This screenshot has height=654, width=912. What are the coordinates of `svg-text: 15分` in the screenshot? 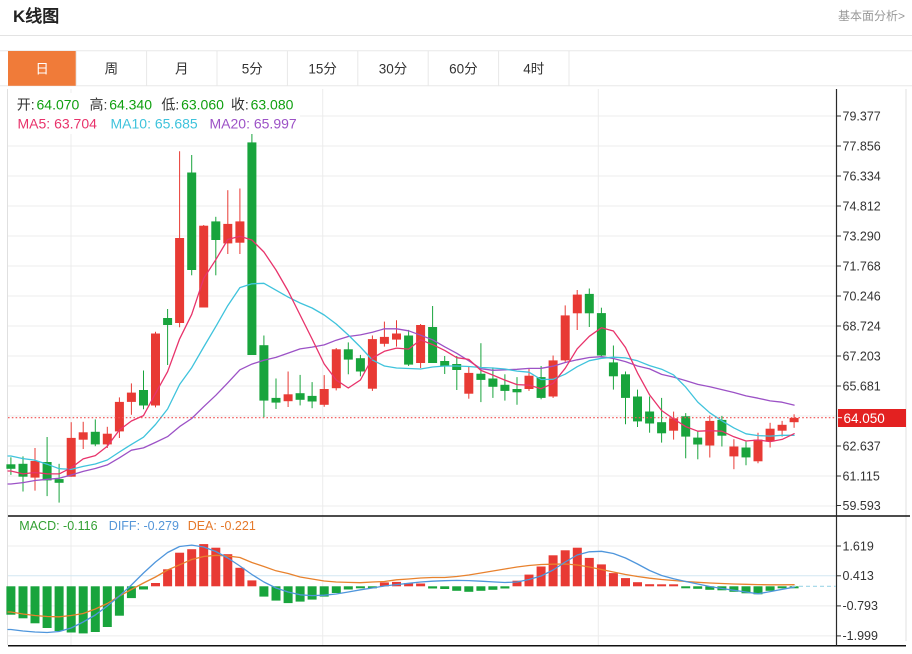 It's located at (322, 69).